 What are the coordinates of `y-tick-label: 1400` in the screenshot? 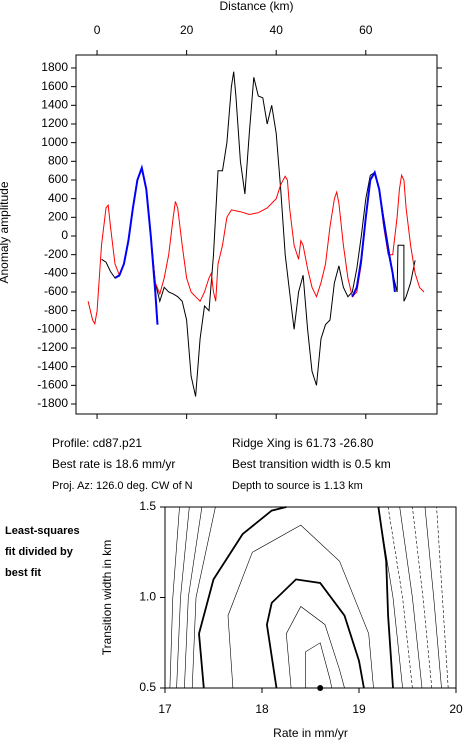 It's located at (54, 104).